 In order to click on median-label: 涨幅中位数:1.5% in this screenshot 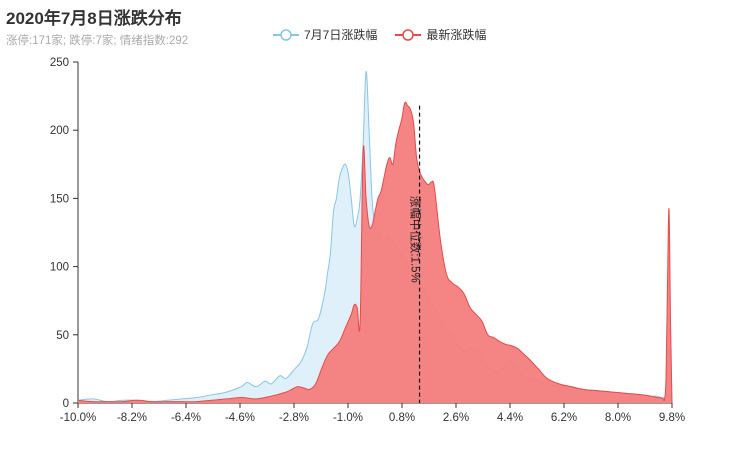, I will do `click(416, 239)`.